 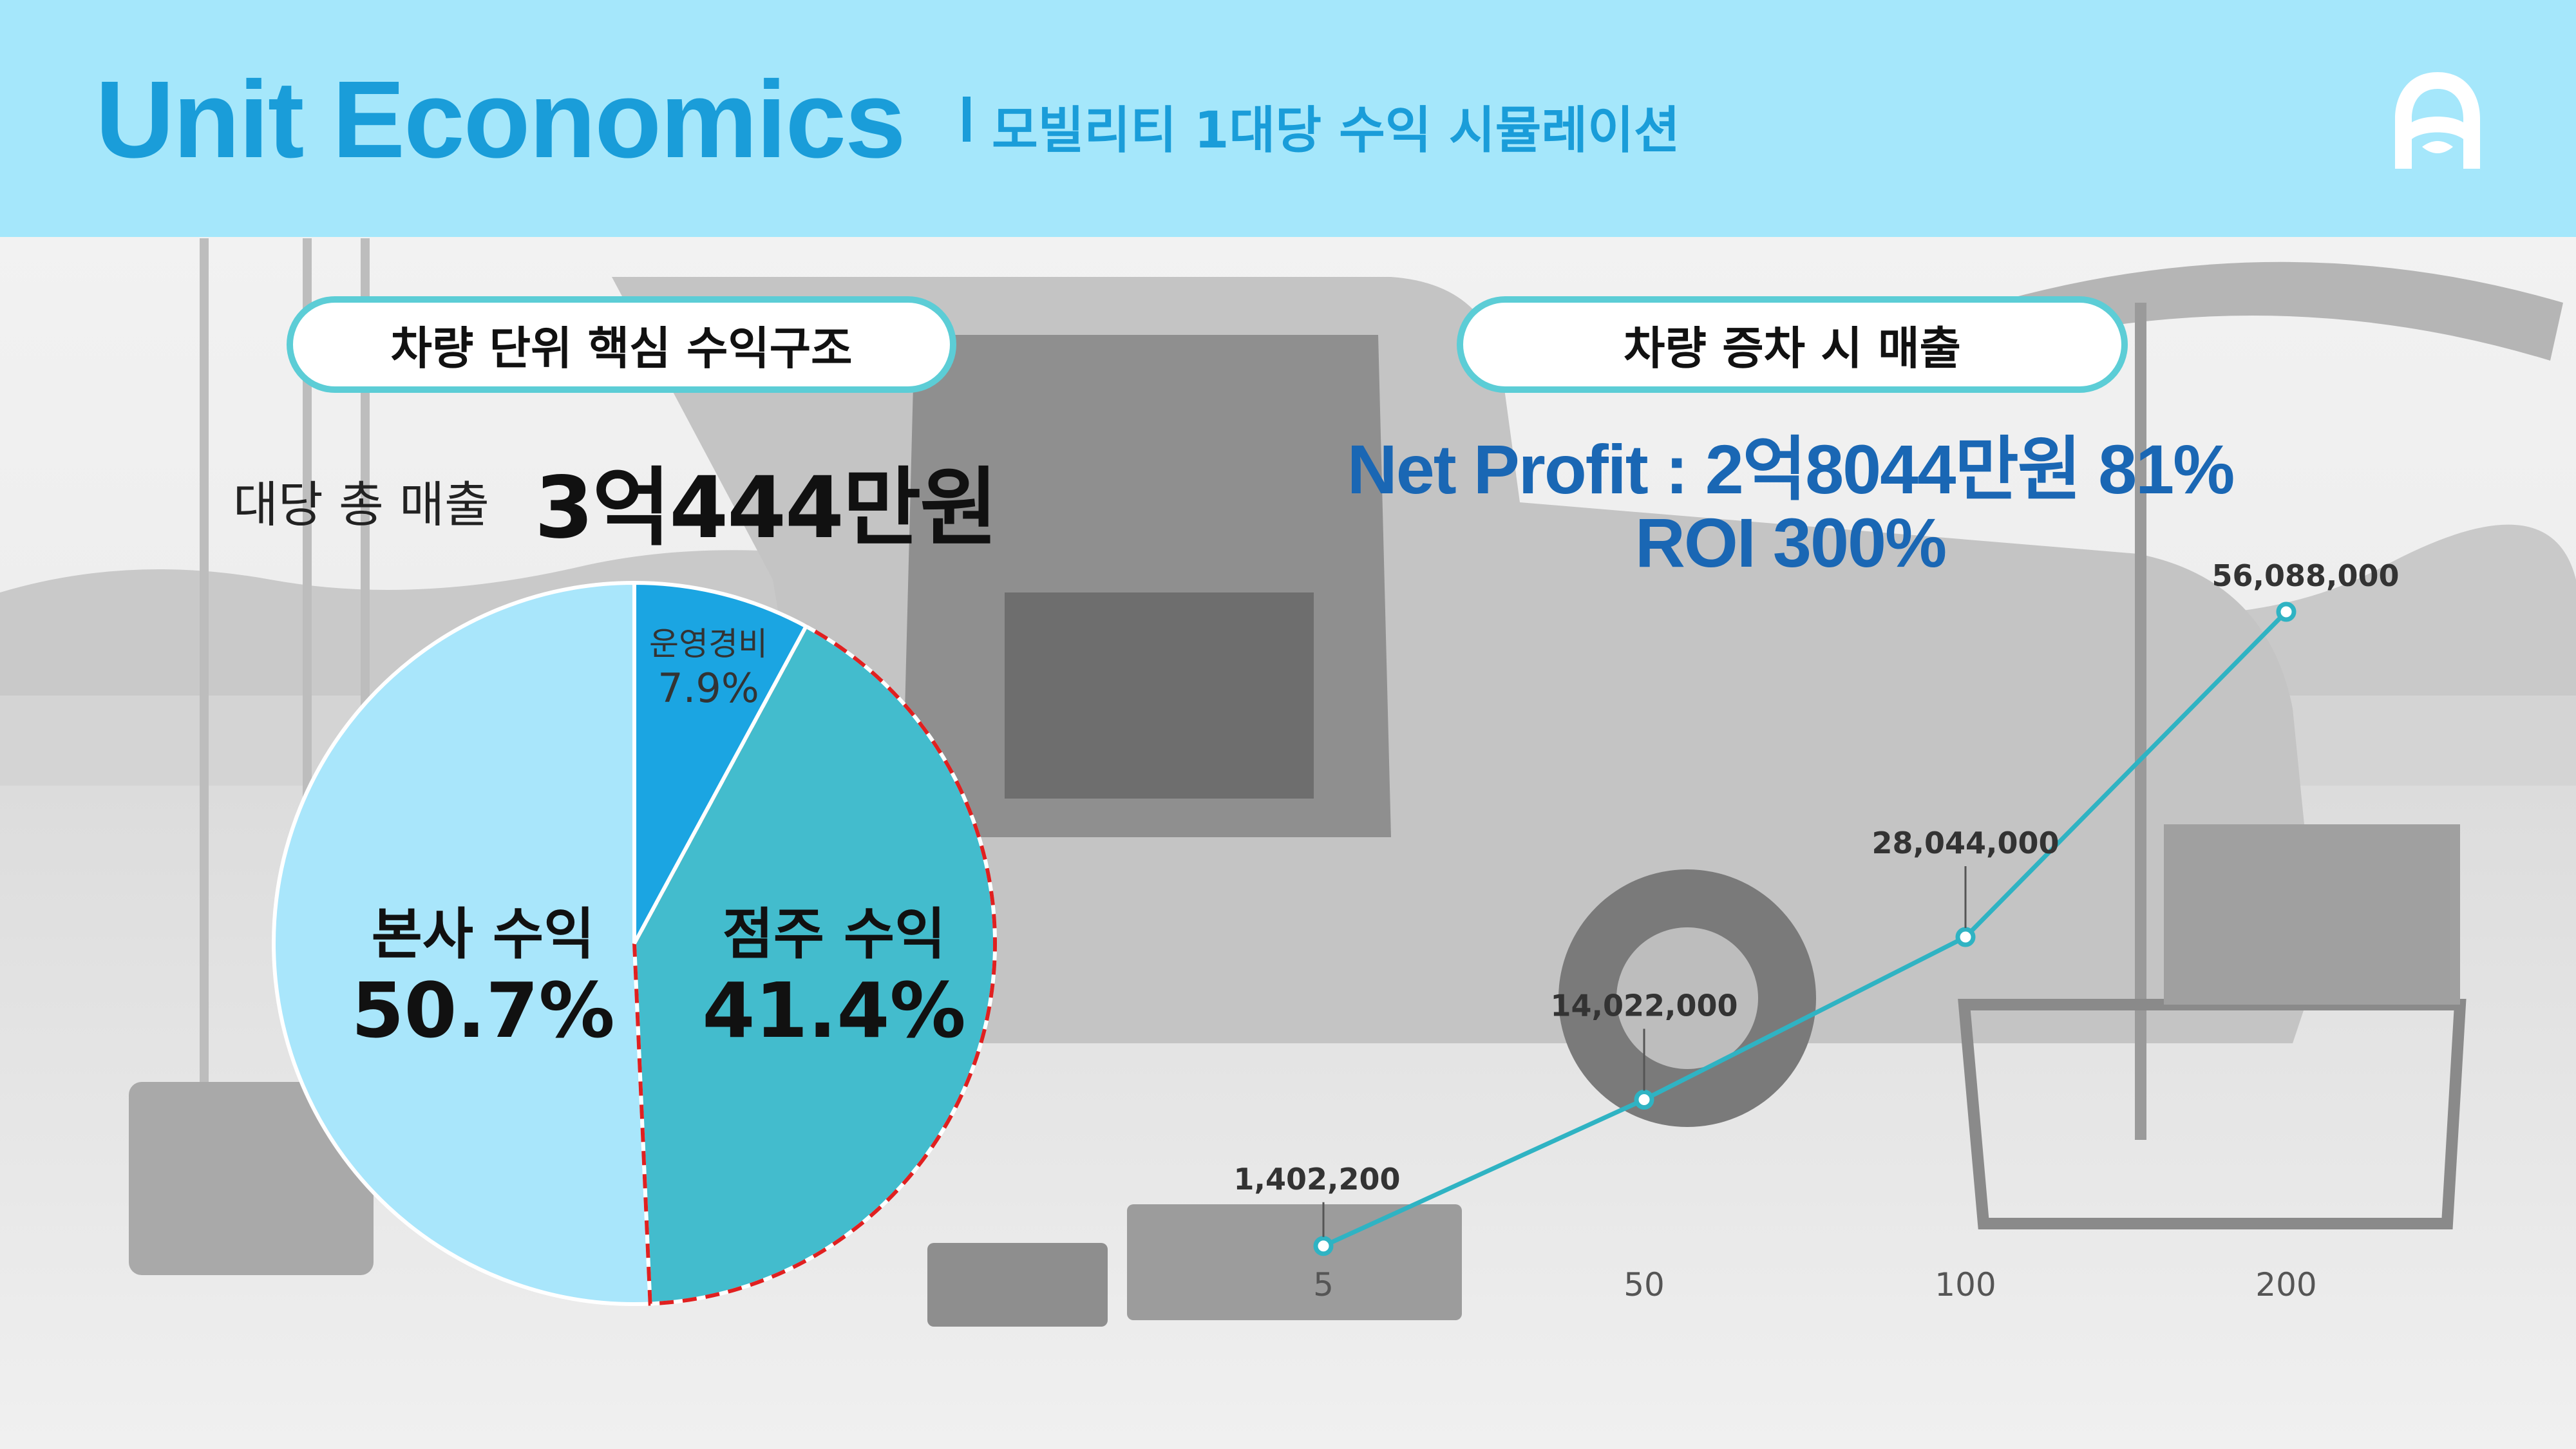 I want to click on data-label: 56,088,000, so click(x=2305, y=575).